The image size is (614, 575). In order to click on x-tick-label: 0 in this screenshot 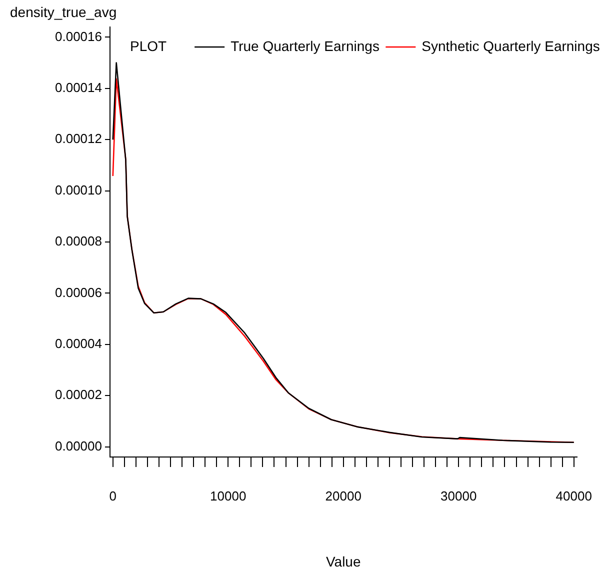, I will do `click(112, 496)`.